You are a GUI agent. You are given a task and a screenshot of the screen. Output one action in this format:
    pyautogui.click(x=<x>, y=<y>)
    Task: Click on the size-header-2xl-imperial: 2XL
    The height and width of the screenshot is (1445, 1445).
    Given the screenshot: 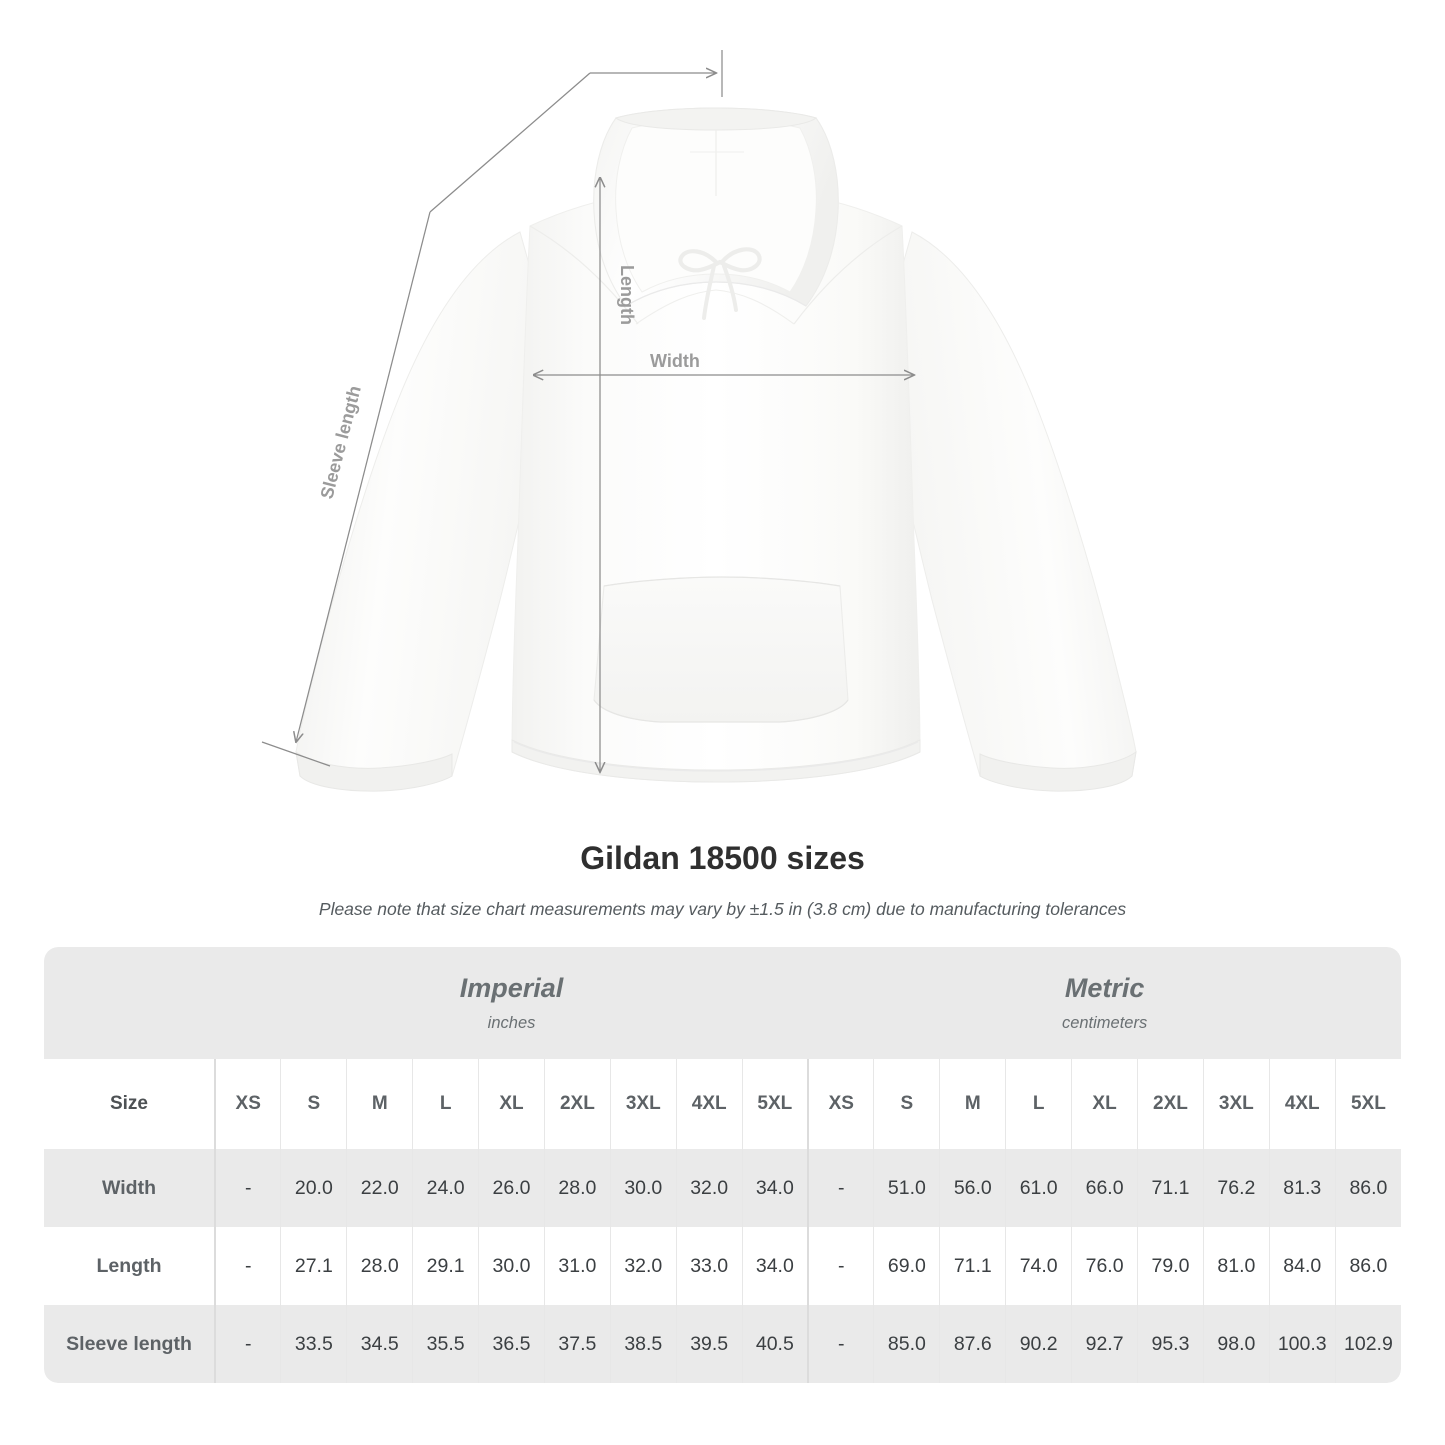 What is the action you would take?
    pyautogui.click(x=577, y=1104)
    